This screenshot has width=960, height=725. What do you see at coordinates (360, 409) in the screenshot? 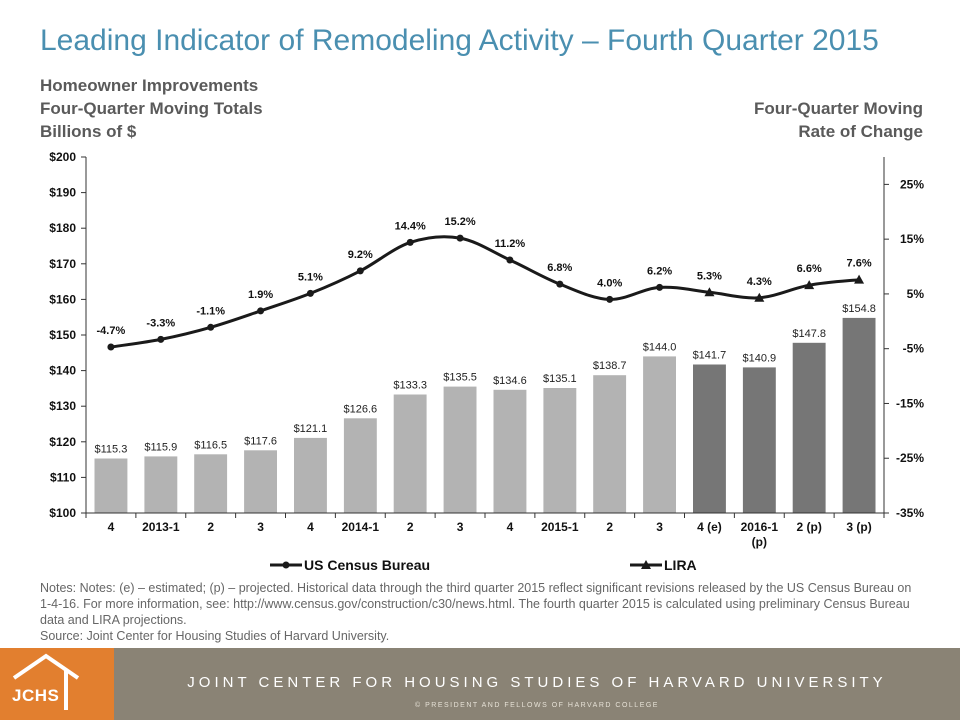
I see `bar-value-label: $126.6` at bounding box center [360, 409].